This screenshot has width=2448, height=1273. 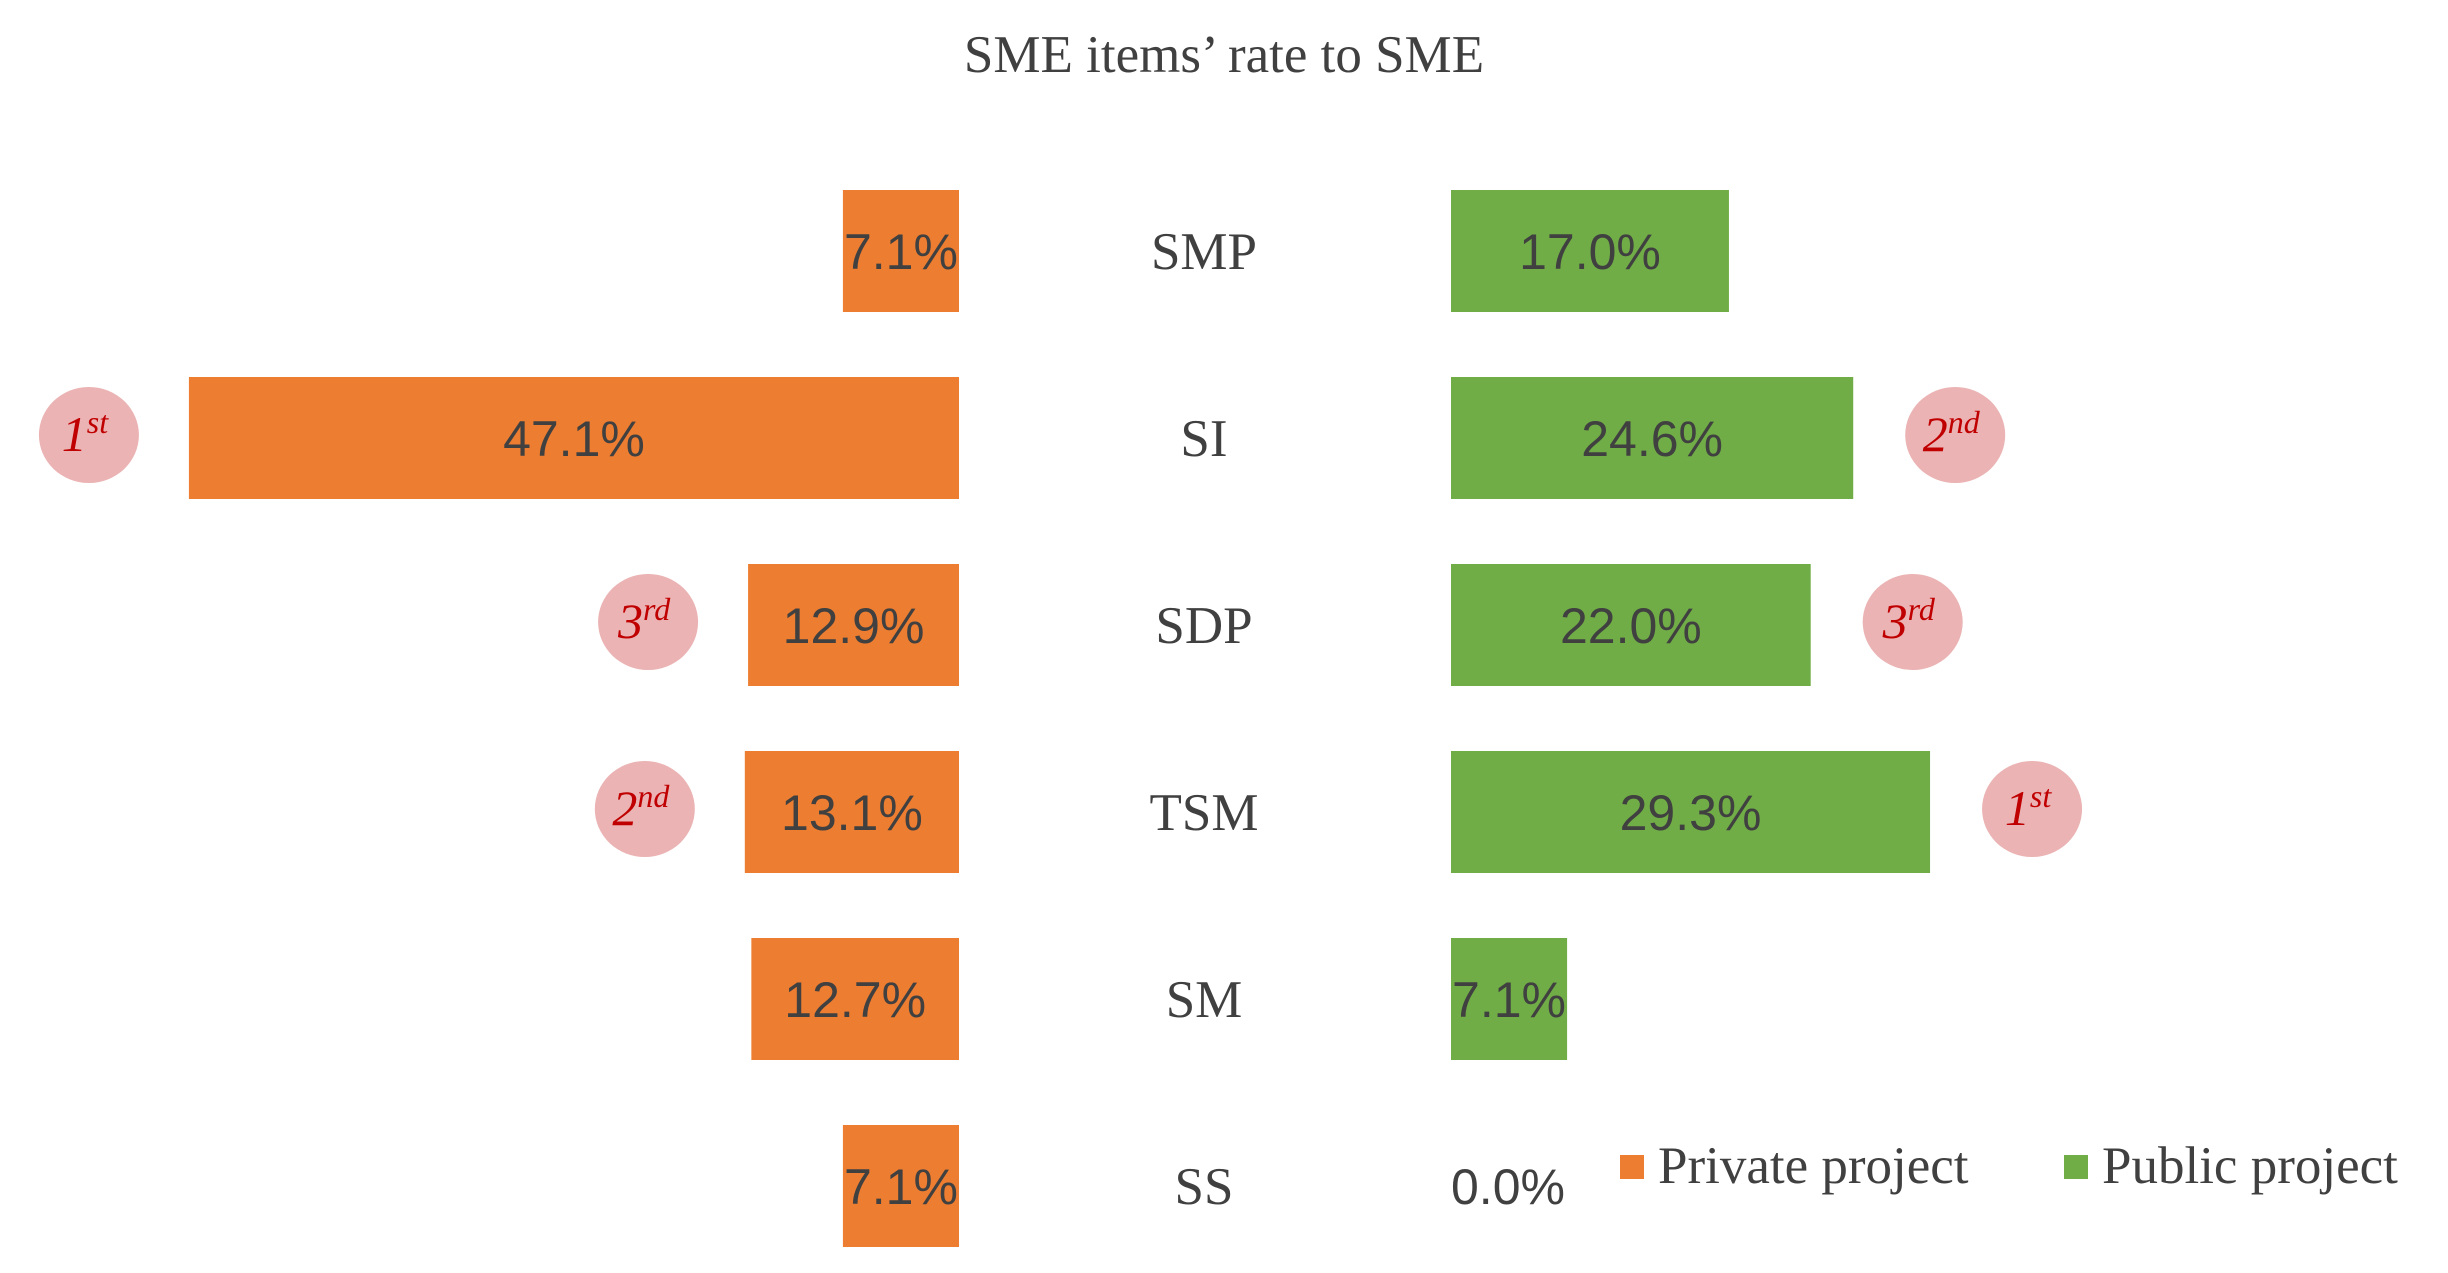 I want to click on bar-private-smp, so click(x=900, y=251).